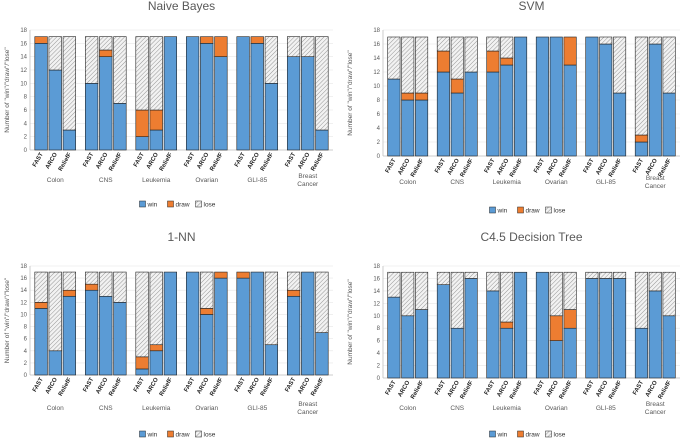 This screenshot has width=685, height=441. I want to click on group-label: GLI-85, so click(257, 408).